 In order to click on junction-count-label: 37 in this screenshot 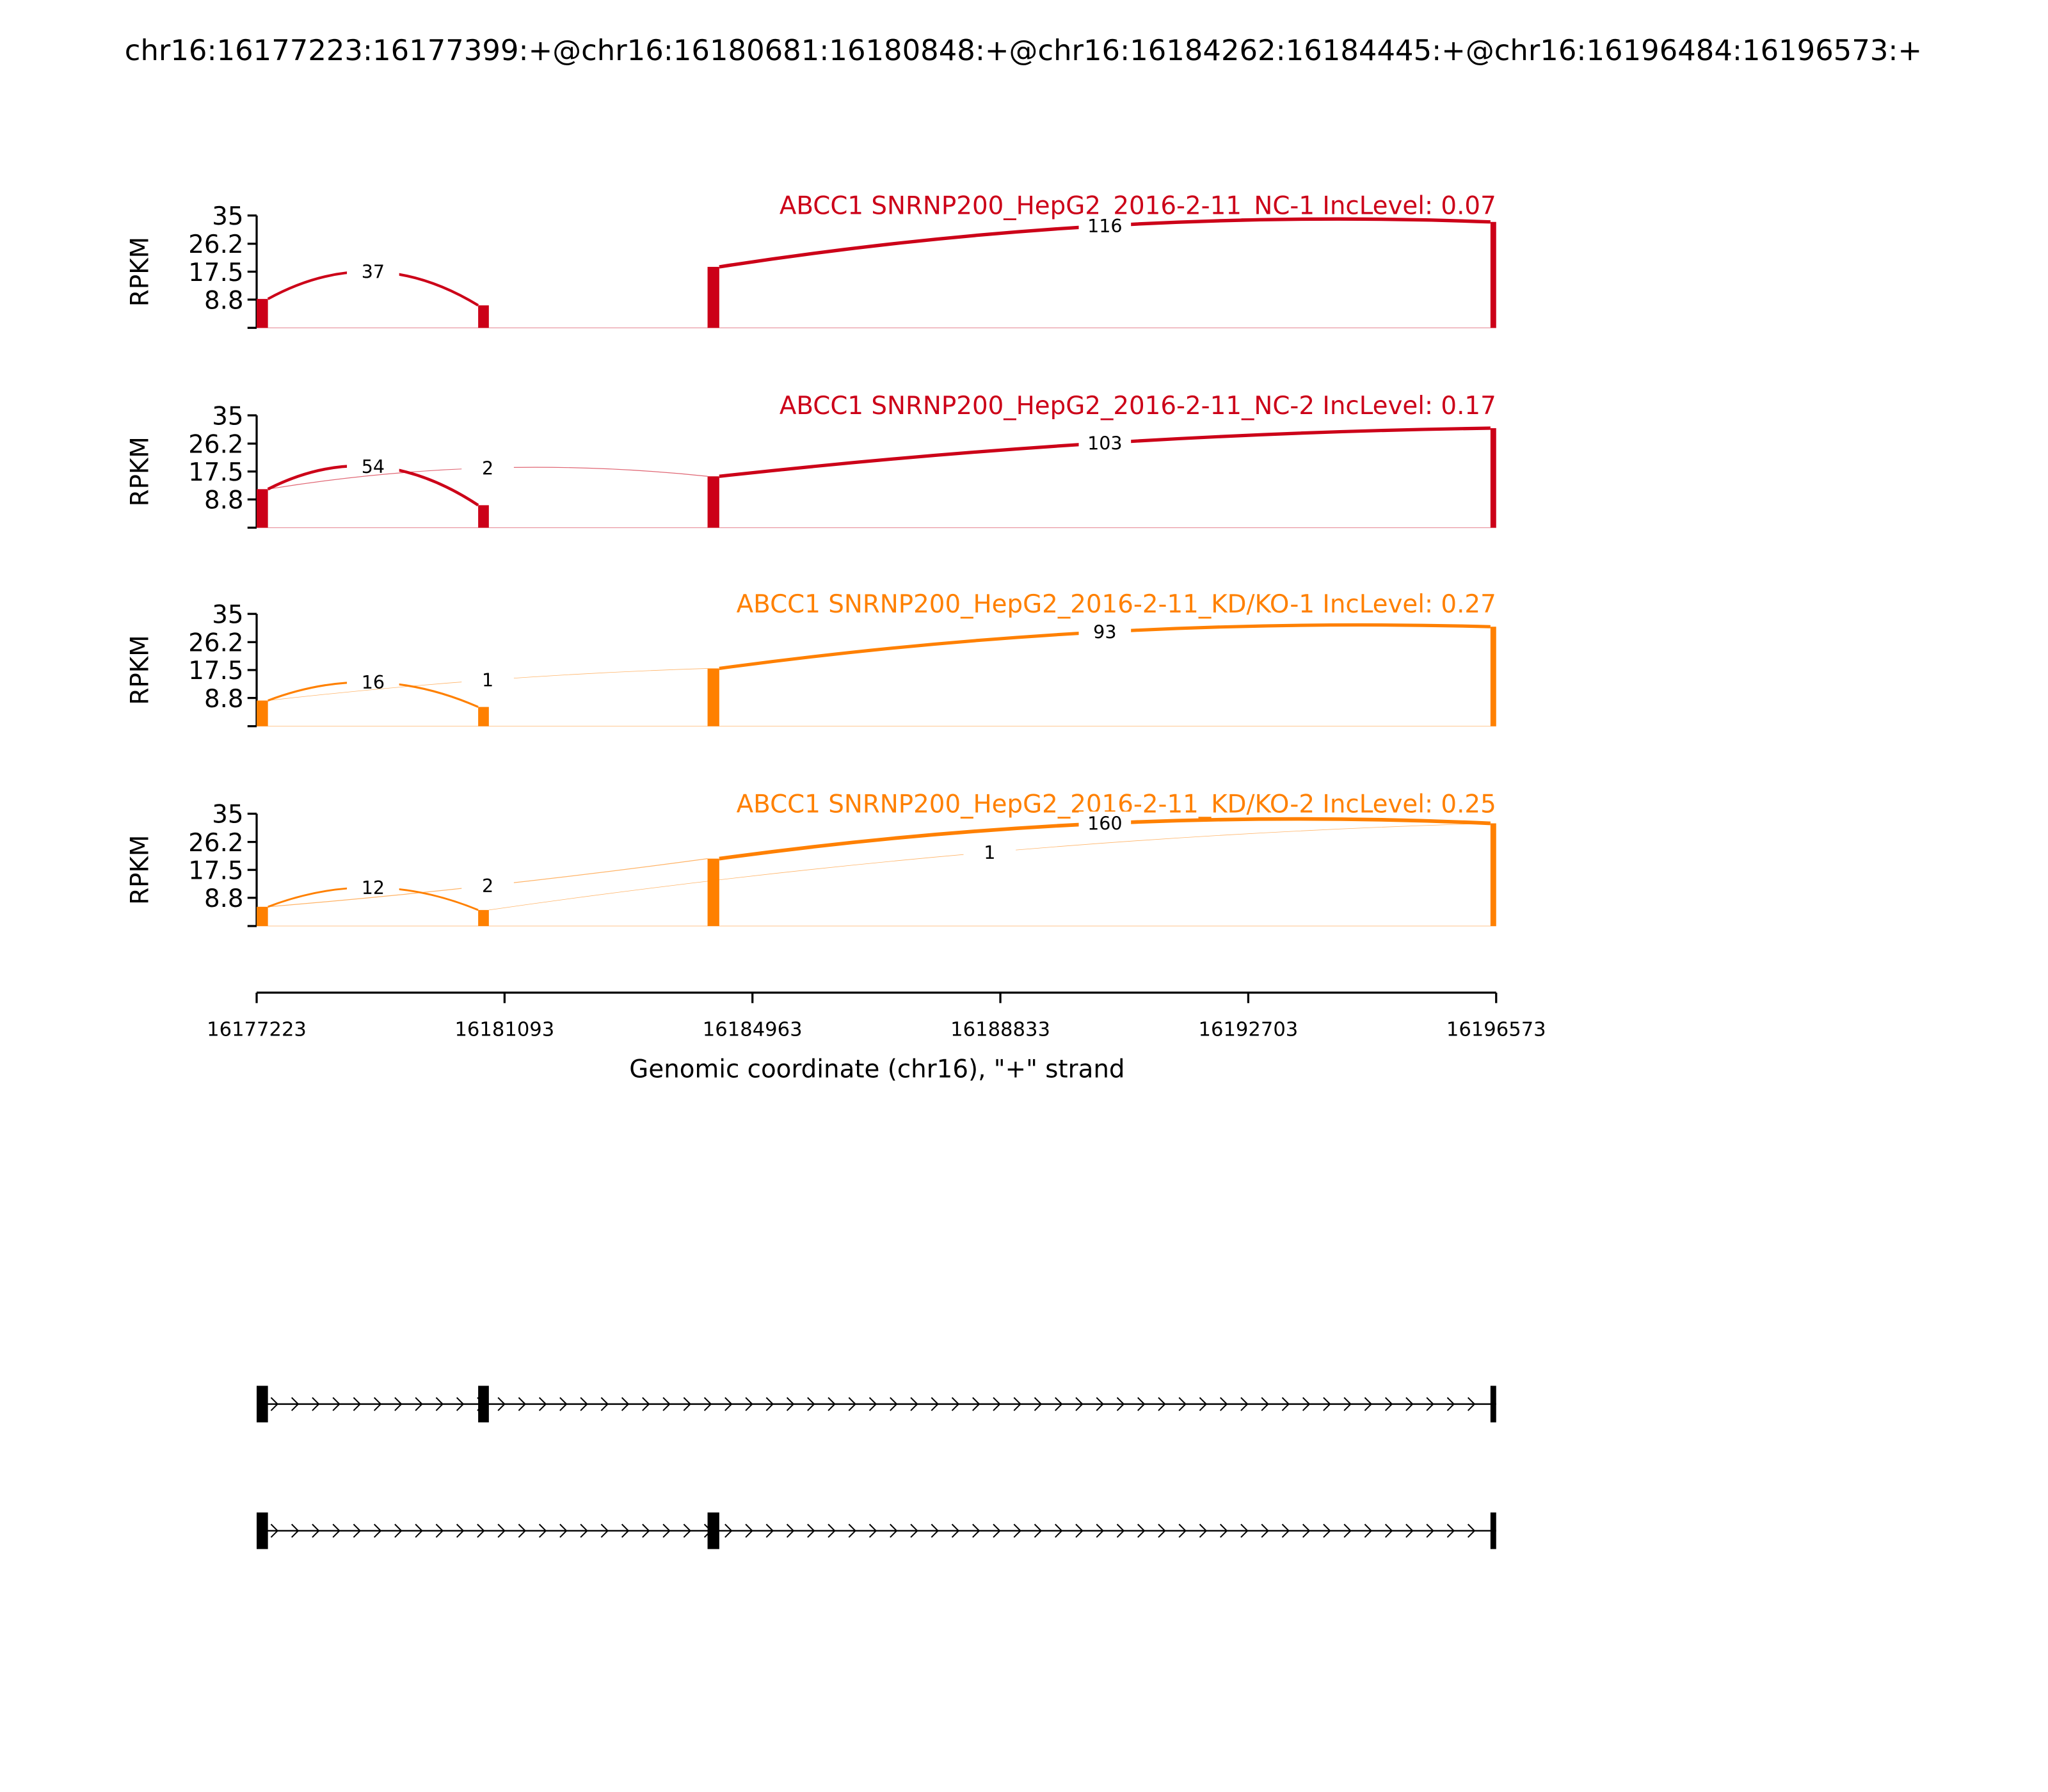, I will do `click(373, 272)`.